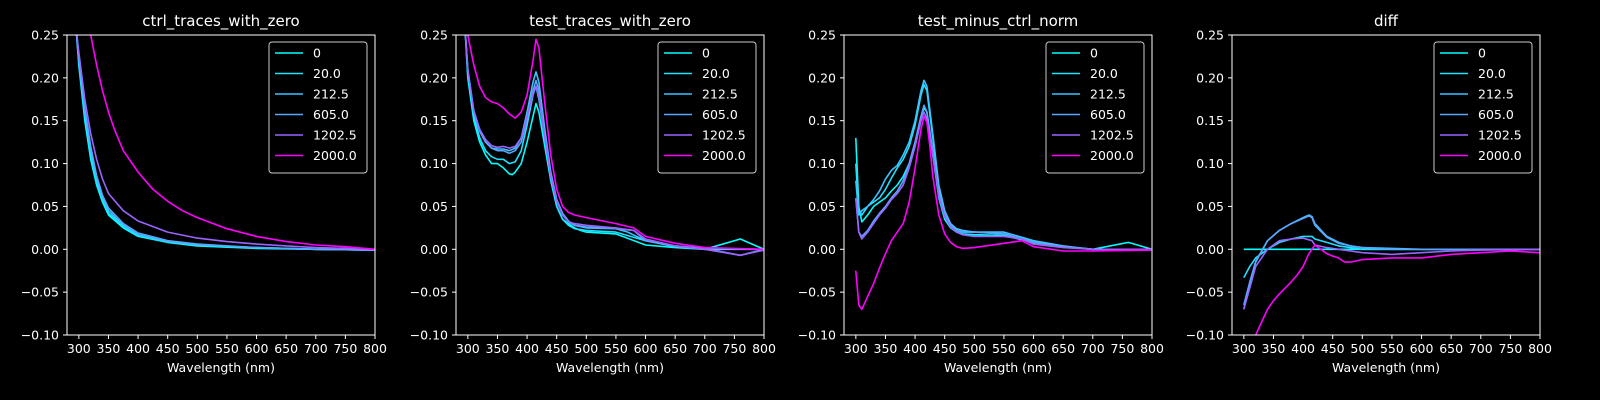  I want to click on chart-title: test_traces_with_zero, so click(610, 21).